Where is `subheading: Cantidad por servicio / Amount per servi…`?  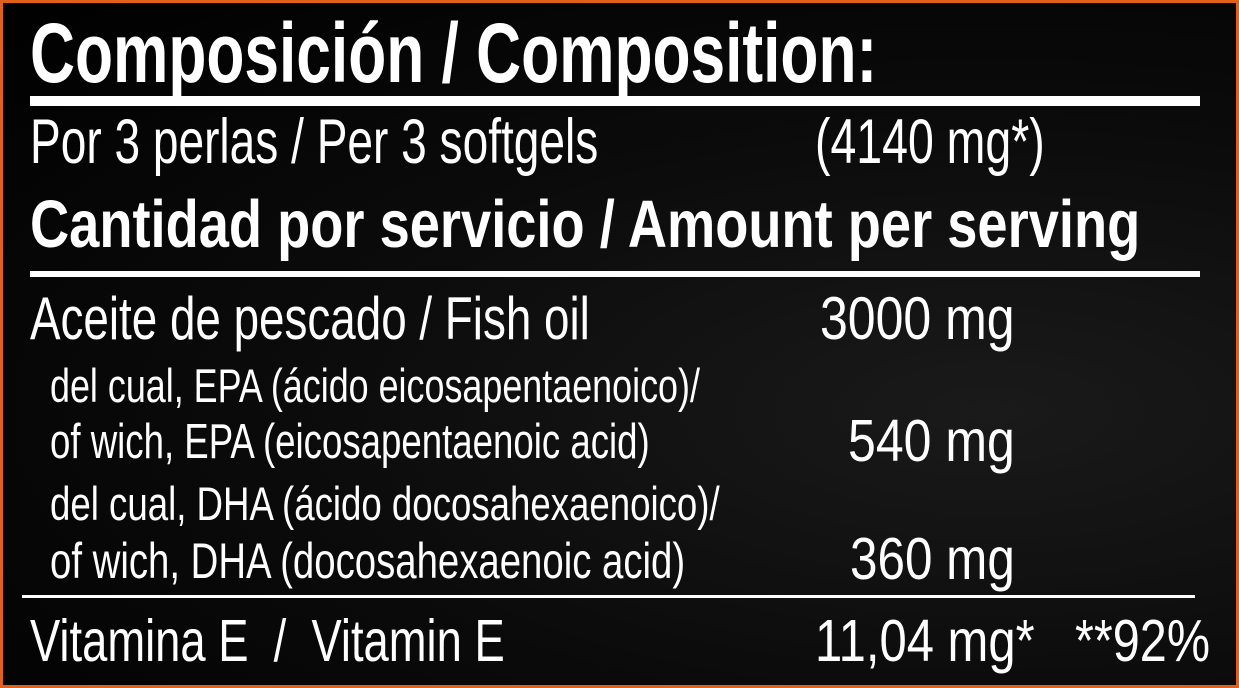 subheading: Cantidad por servicio / Amount per servi… is located at coordinates (585, 224).